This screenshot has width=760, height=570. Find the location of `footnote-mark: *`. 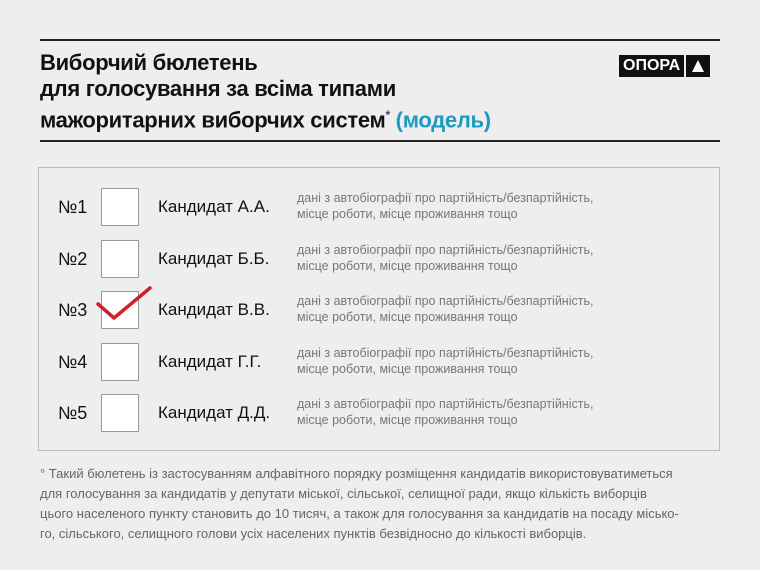

footnote-mark: * is located at coordinates (387, 115).